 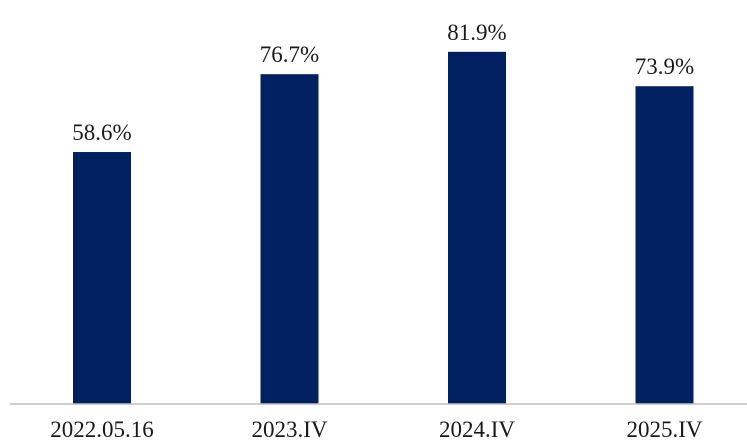 I want to click on data-label-2025.IV: 73.9%, so click(x=664, y=66).